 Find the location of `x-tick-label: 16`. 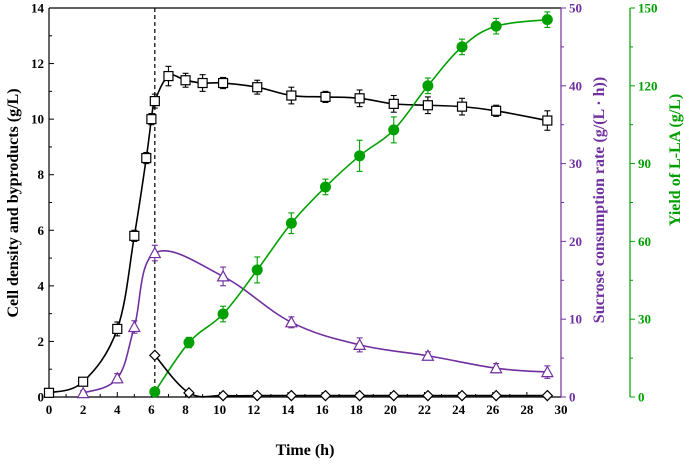

x-tick-label: 16 is located at coordinates (323, 409).